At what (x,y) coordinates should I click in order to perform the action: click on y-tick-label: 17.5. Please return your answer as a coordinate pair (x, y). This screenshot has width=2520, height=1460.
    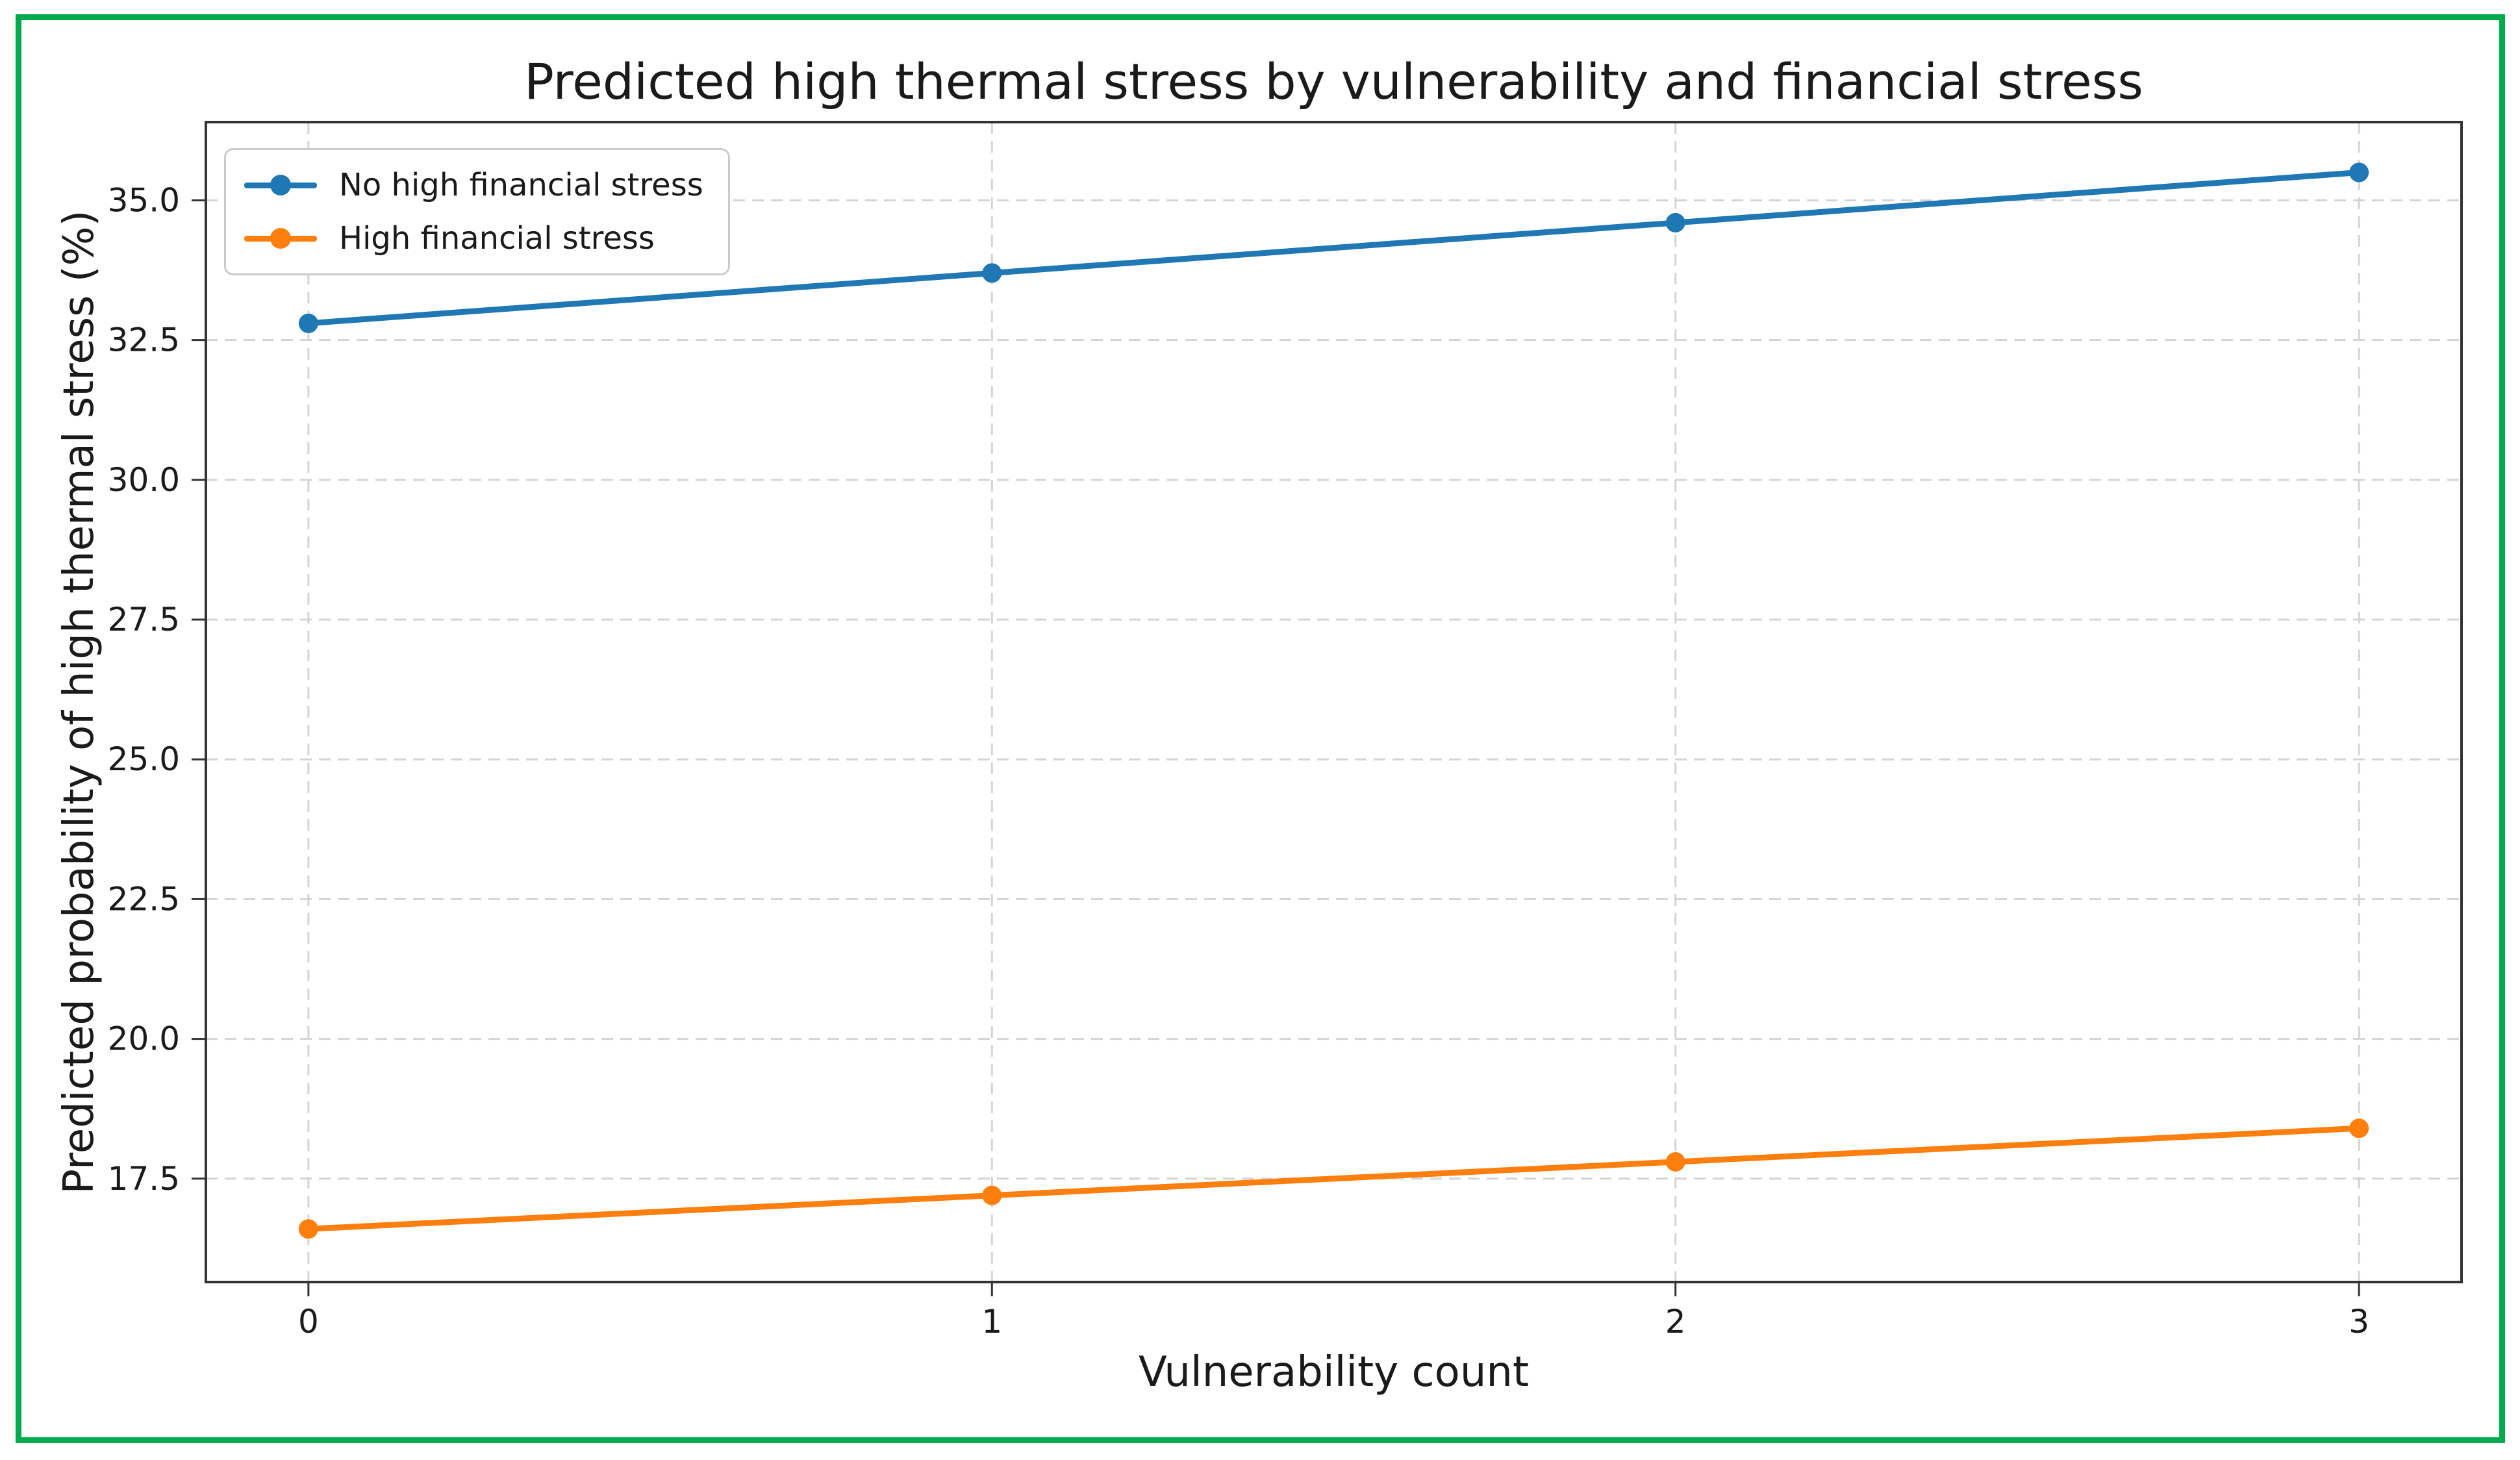
    Looking at the image, I should click on (144, 1179).